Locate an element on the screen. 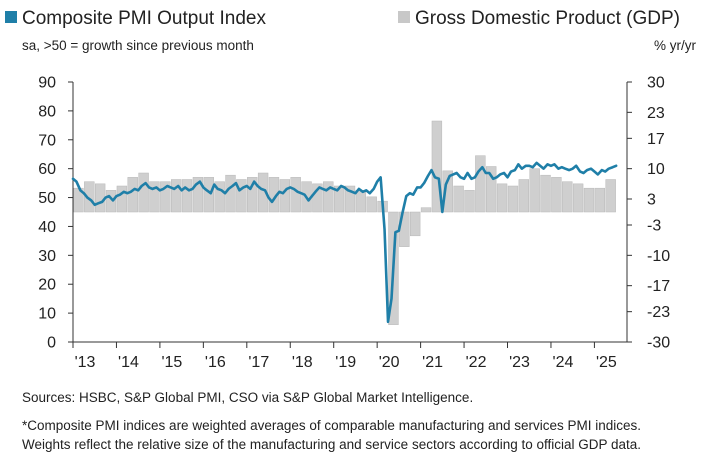 Image resolution: width=710 pixels, height=470 pixels. right-axis-tick-label: -17 is located at coordinates (658, 286).